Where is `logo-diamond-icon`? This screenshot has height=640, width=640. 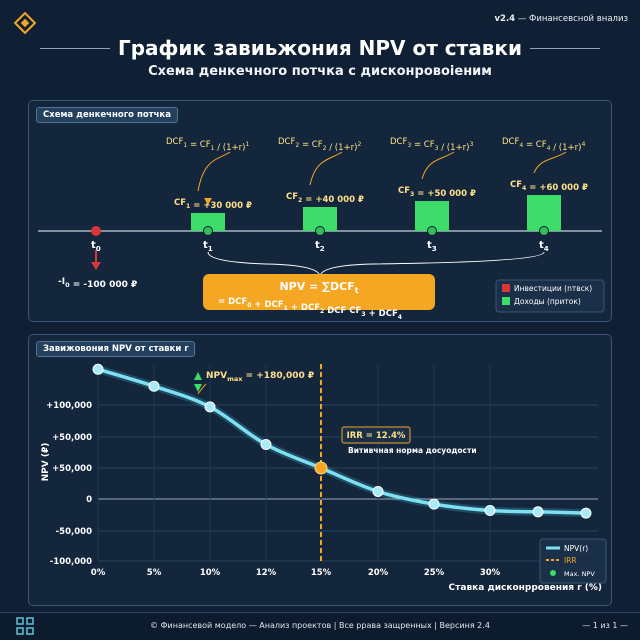 logo-diamond-icon is located at coordinates (25, 23).